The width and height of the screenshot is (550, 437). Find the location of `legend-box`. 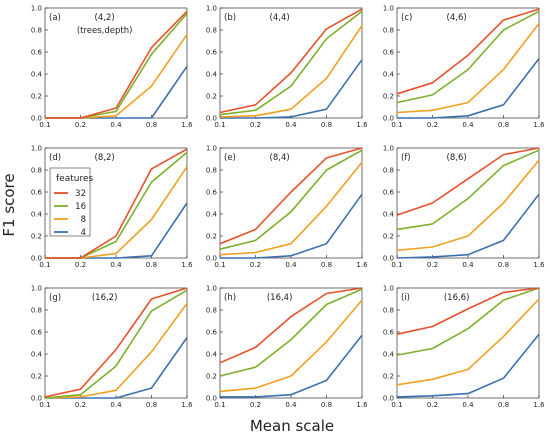

legend-box is located at coordinates (70, 202).